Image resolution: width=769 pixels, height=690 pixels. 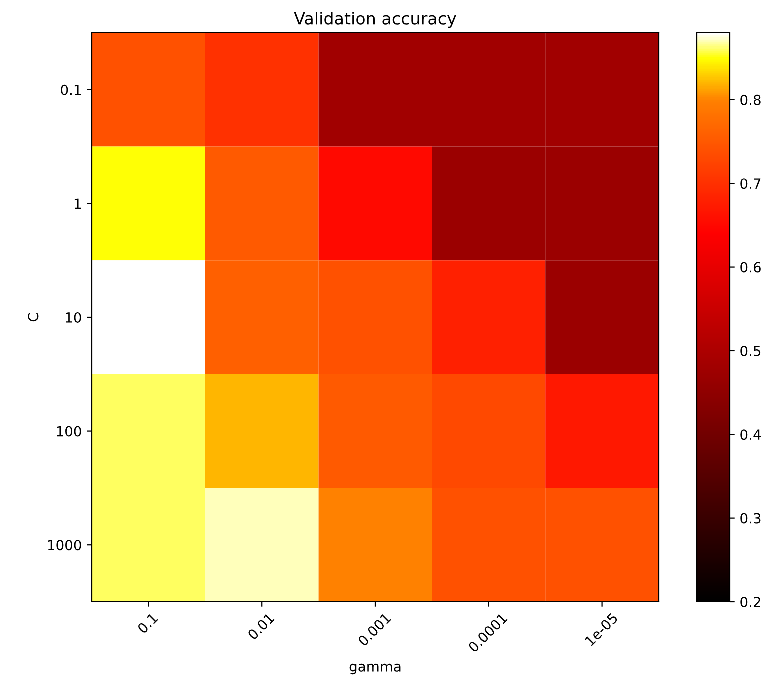 I want to click on color-bar-label: 0.3, so click(x=750, y=518).